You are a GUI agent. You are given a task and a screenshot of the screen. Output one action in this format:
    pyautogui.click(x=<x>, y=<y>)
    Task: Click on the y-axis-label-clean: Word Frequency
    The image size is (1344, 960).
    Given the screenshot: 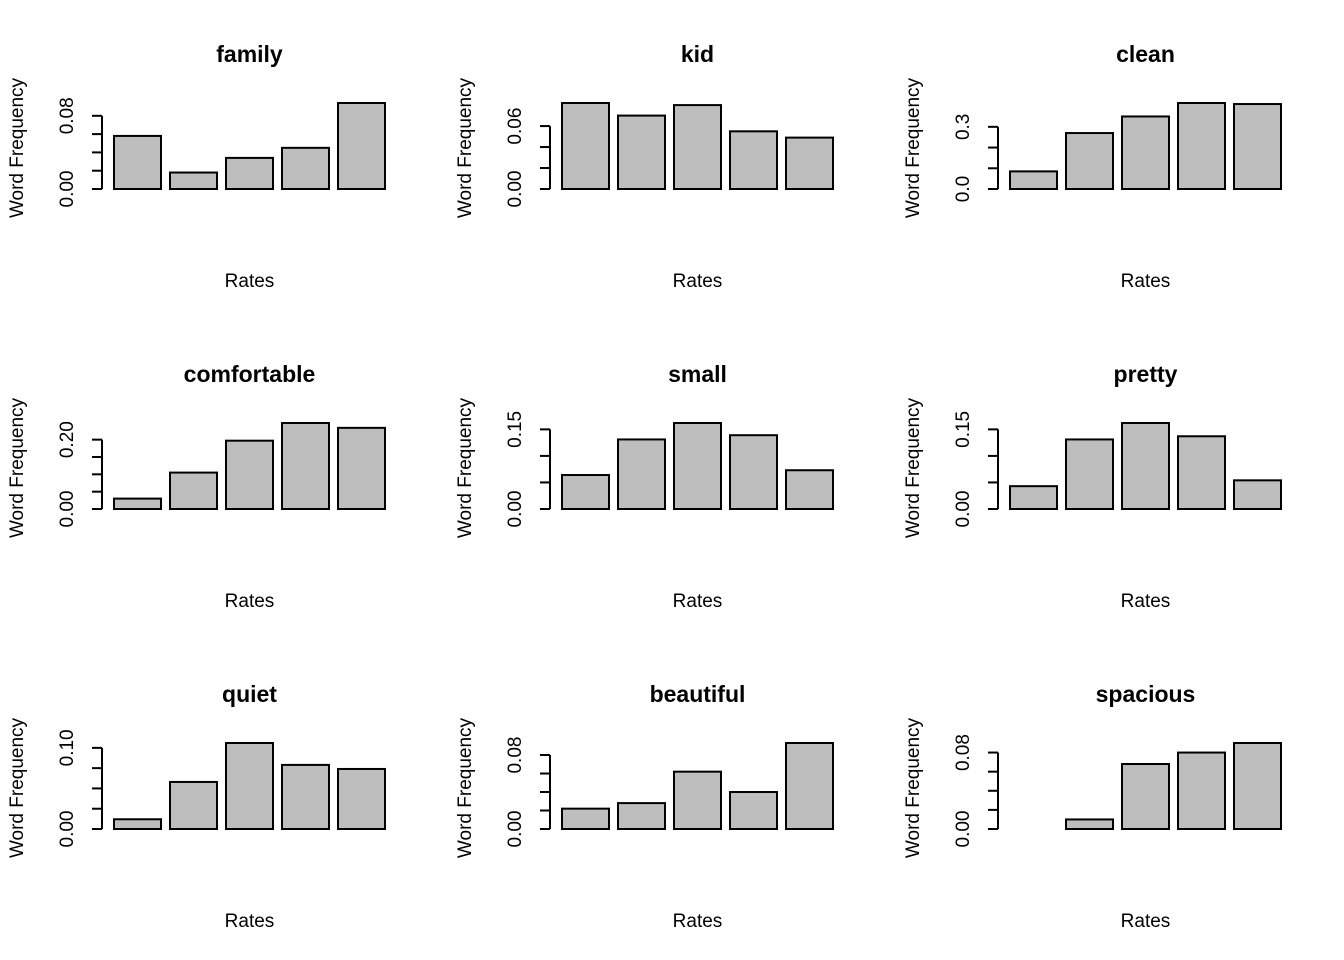 What is the action you would take?
    pyautogui.click(x=913, y=147)
    